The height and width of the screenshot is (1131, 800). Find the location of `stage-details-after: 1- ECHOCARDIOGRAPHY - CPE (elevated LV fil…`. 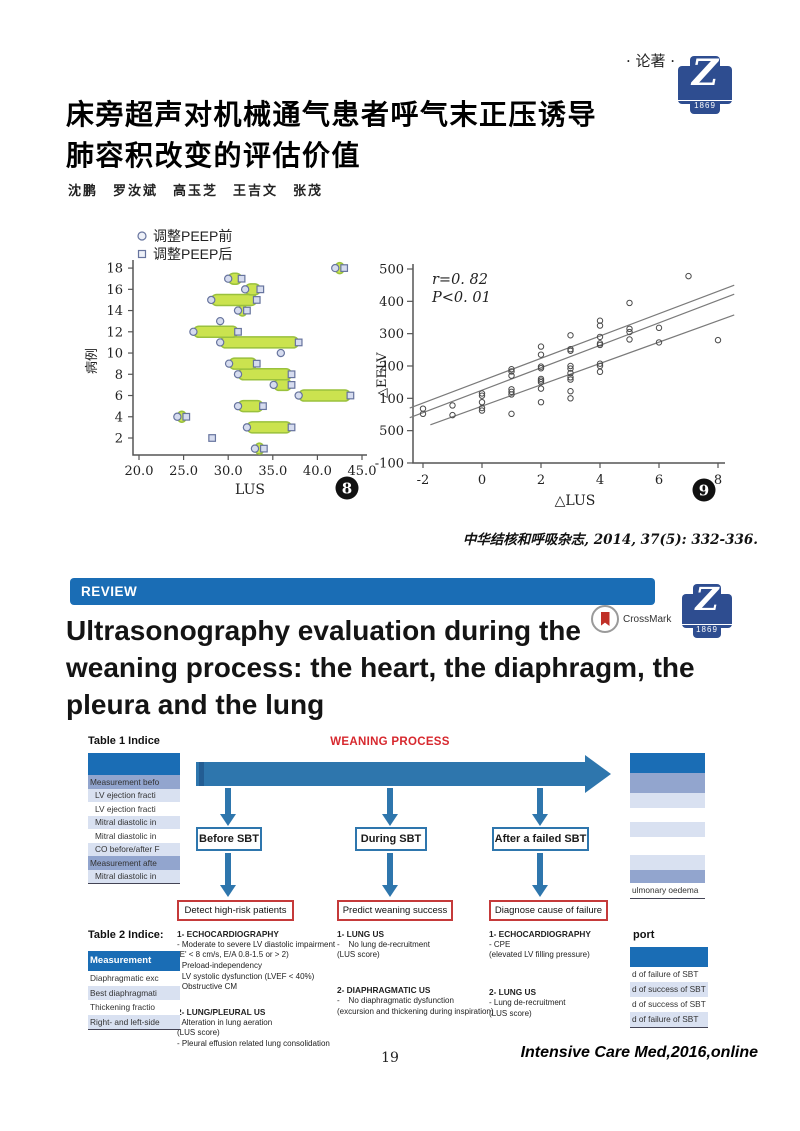

stage-details-after: 1- ECHOCARDIOGRAPHY - CPE (elevated LV fil… is located at coordinates (554, 974).